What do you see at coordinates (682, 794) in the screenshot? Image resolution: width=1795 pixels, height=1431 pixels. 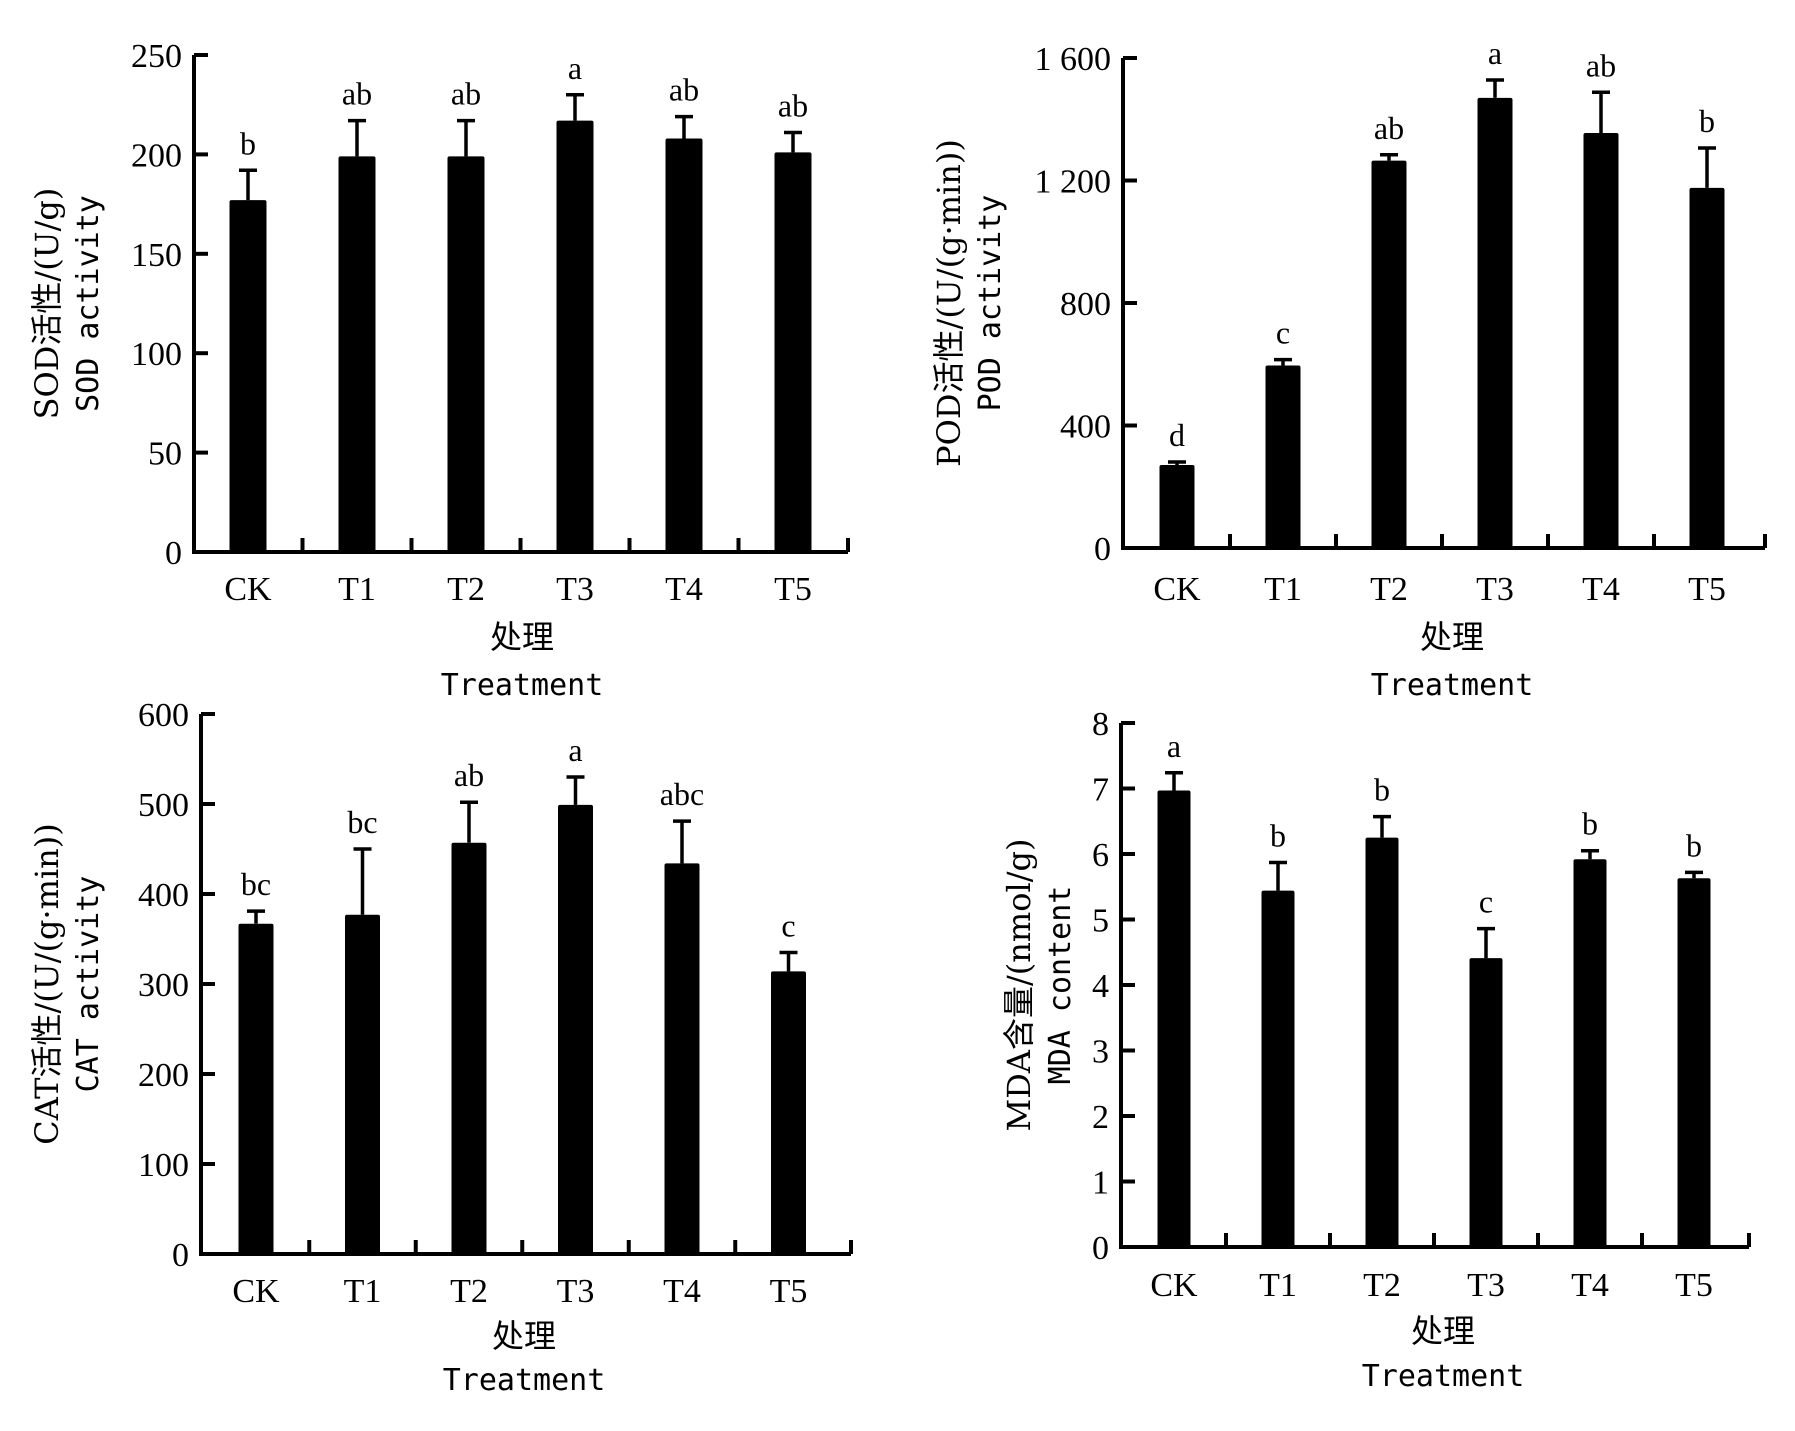 I see `significance-label: abc` at bounding box center [682, 794].